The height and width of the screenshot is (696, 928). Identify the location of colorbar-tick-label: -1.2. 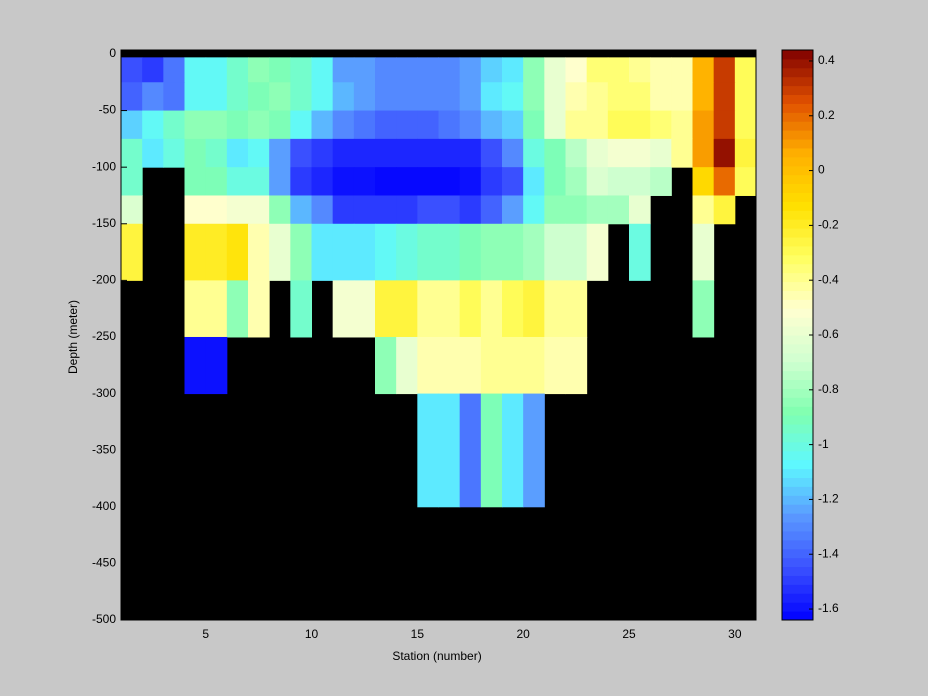
(828, 499).